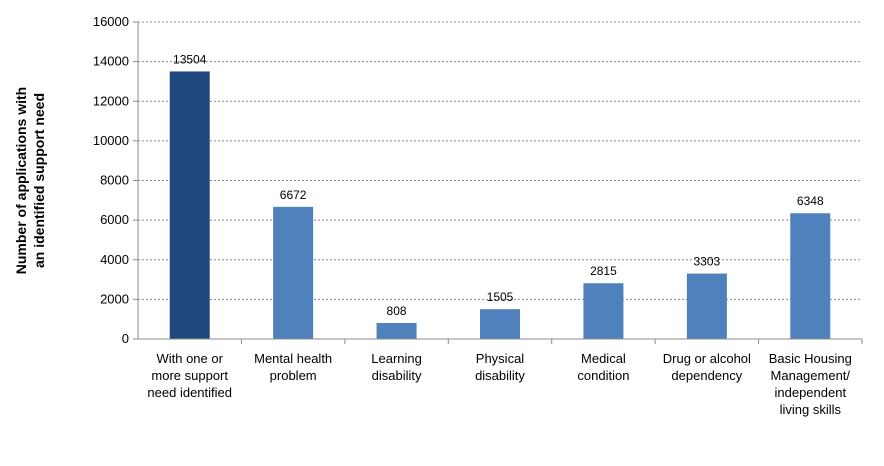 The height and width of the screenshot is (466, 884). Describe the element at coordinates (111, 21) in the screenshot. I see `y-tick-label: 16000` at that location.